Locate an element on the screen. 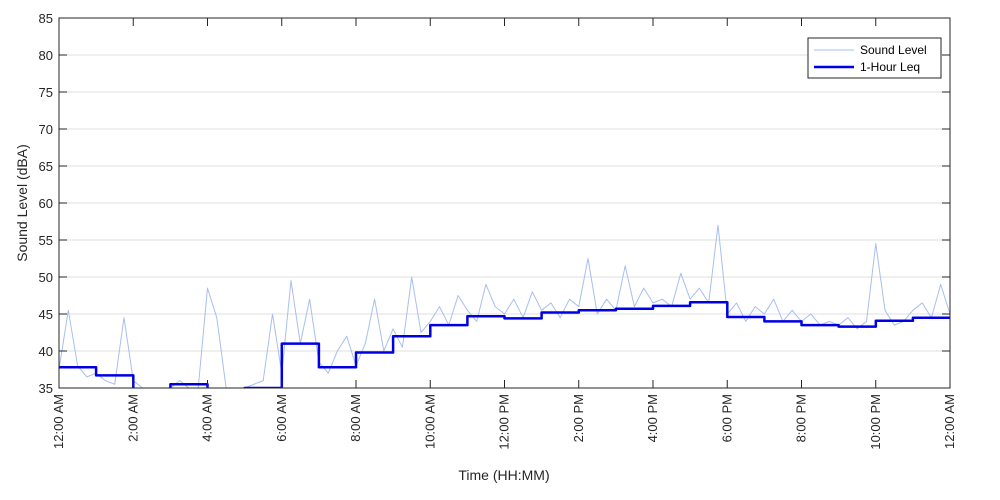  x-tick-label: 8:00 AM is located at coordinates (355, 418).